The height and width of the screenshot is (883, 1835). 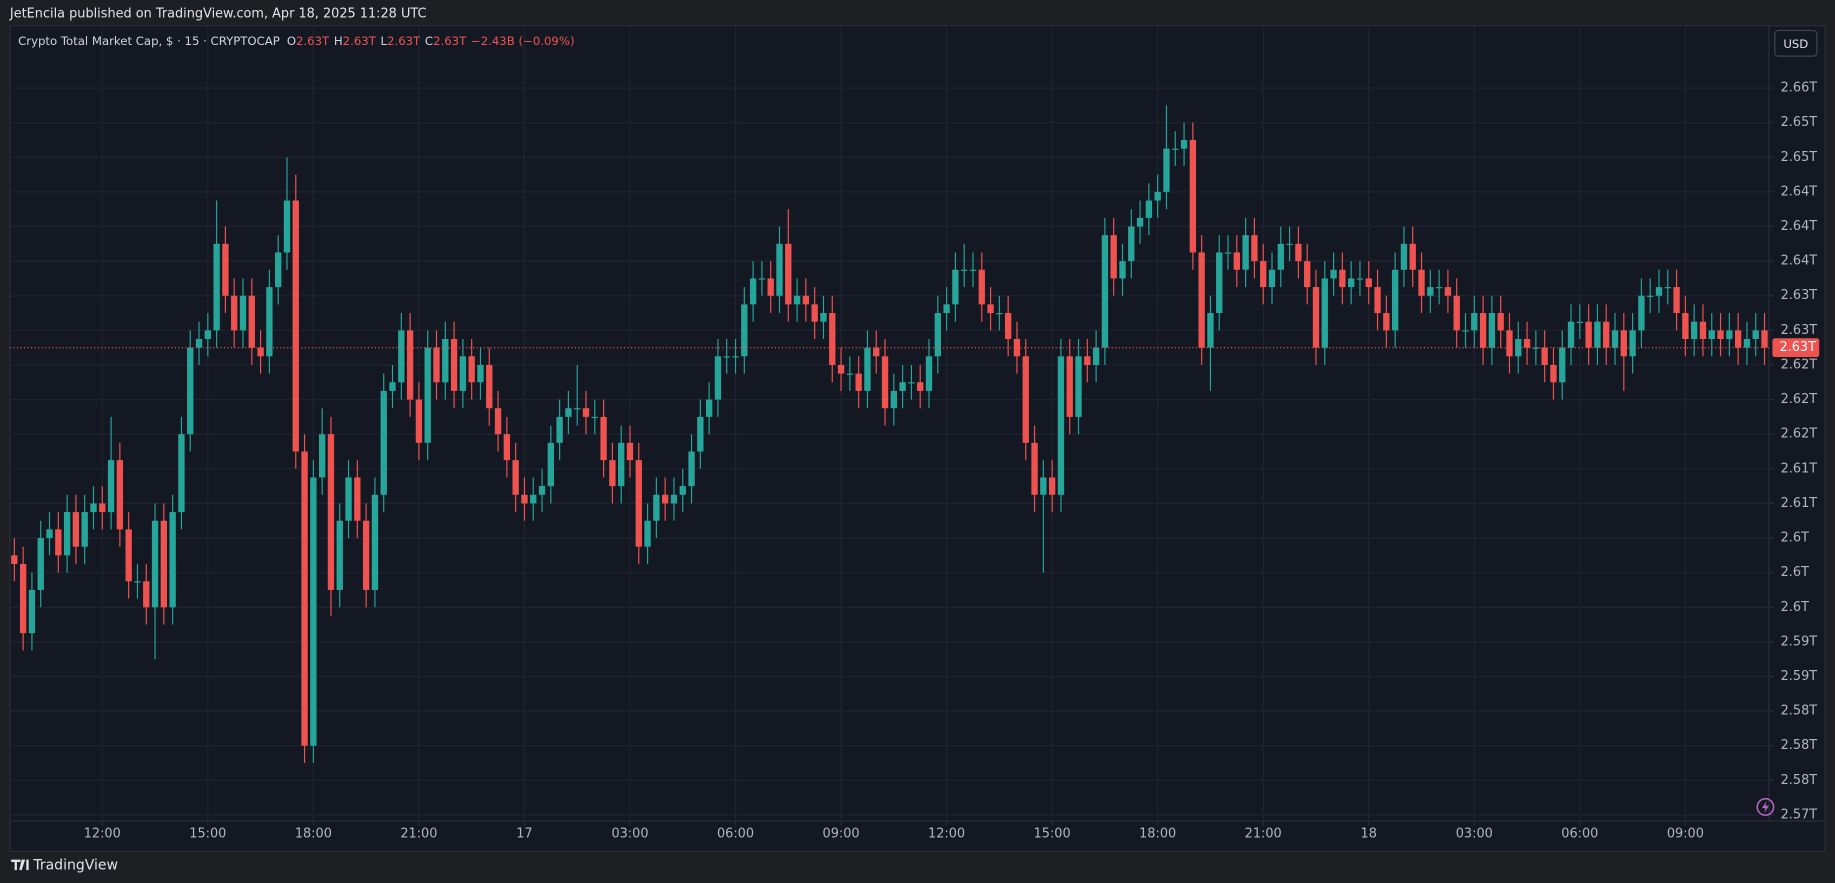 I want to click on y-tick-label: 2.63T, so click(x=1799, y=295).